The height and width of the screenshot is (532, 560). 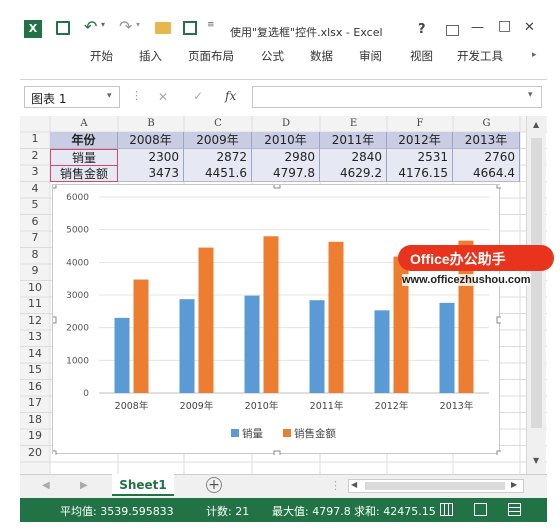 I want to click on column-header-a: A, so click(x=84, y=123).